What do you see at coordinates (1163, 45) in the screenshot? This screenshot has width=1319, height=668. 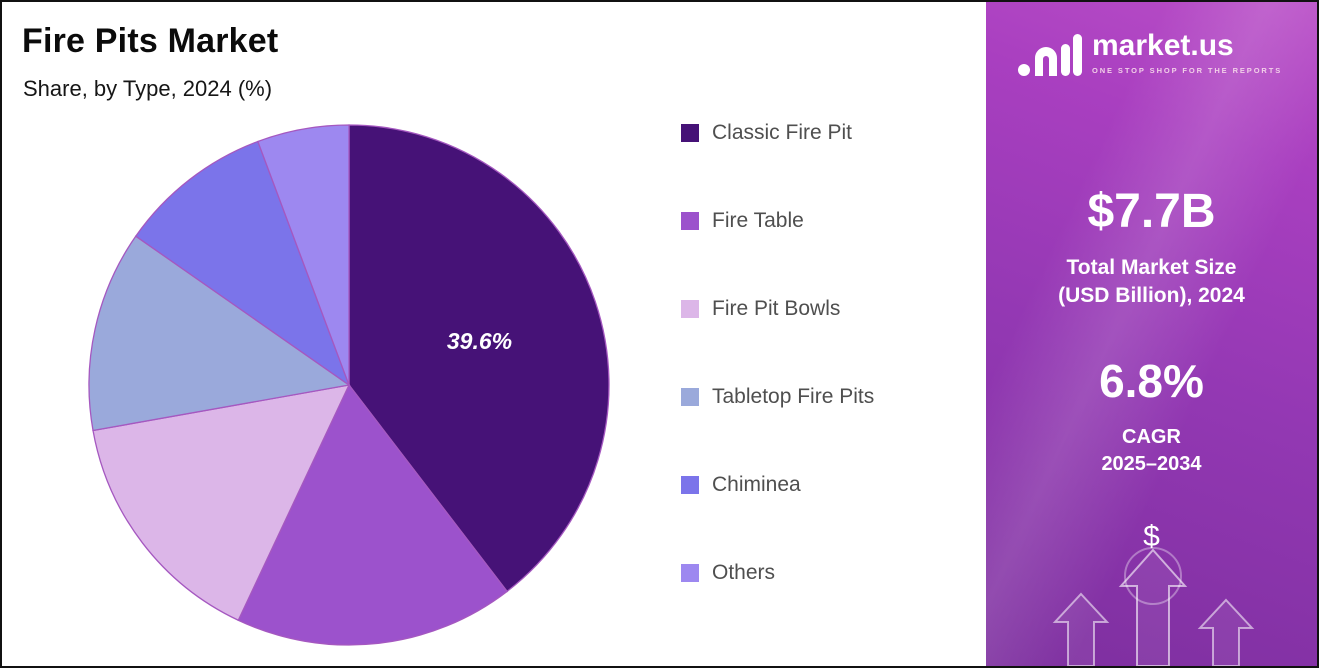 I see `brand-name: market.us` at bounding box center [1163, 45].